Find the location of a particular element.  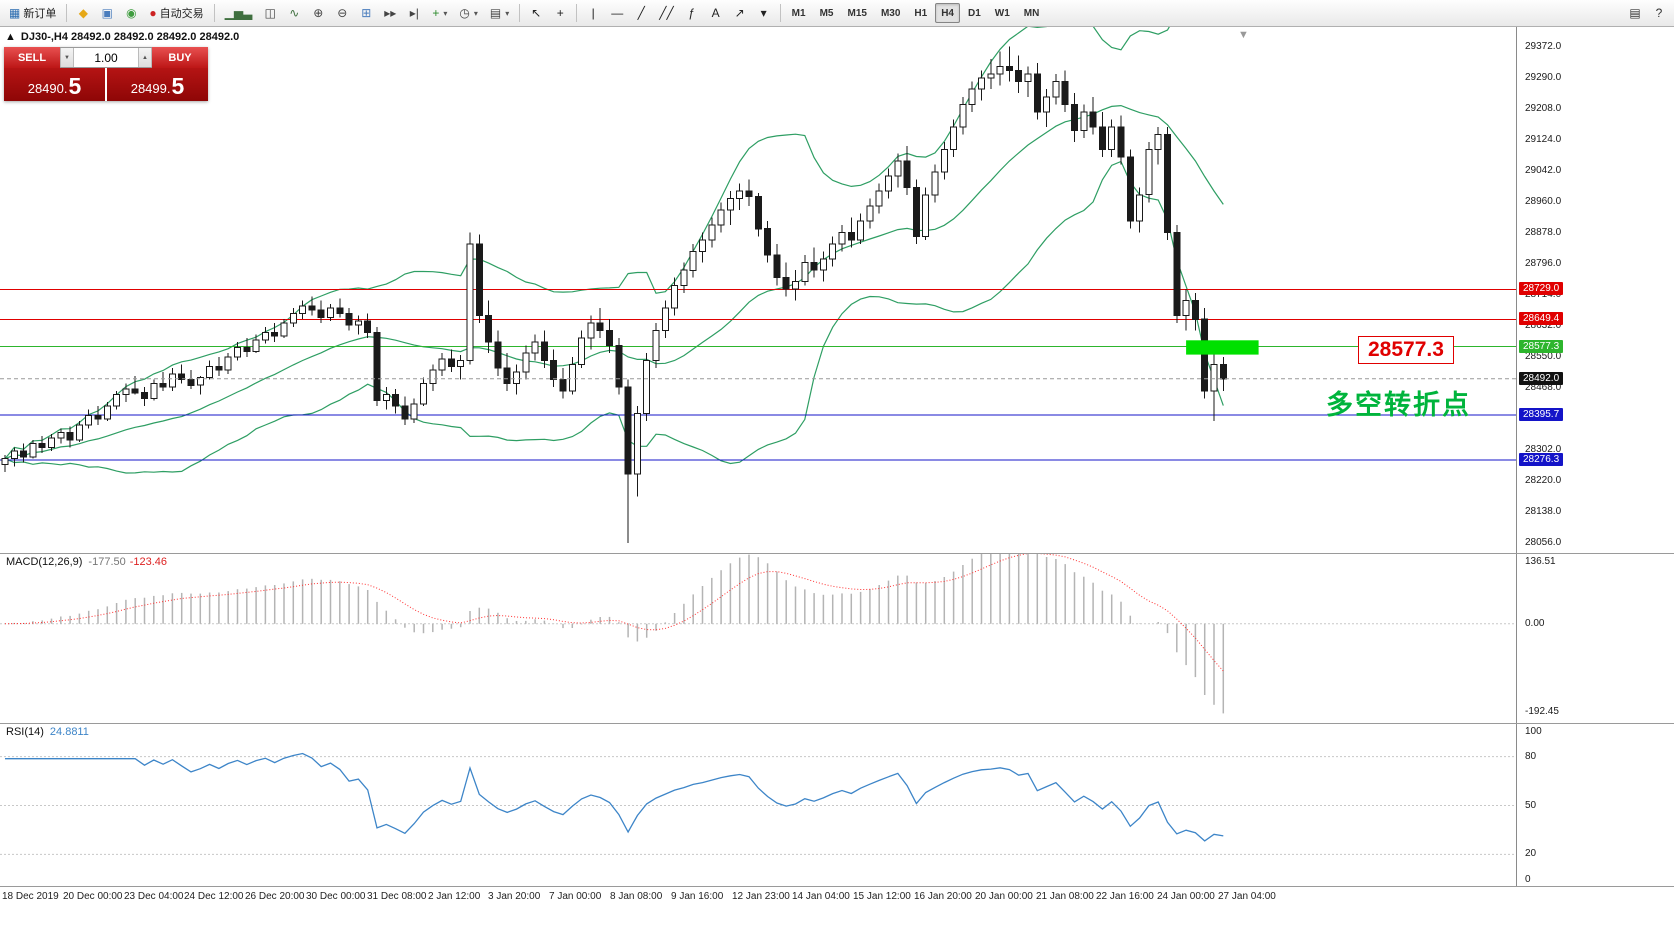

price-tick: 28468.0 is located at coordinates (1543, 387).